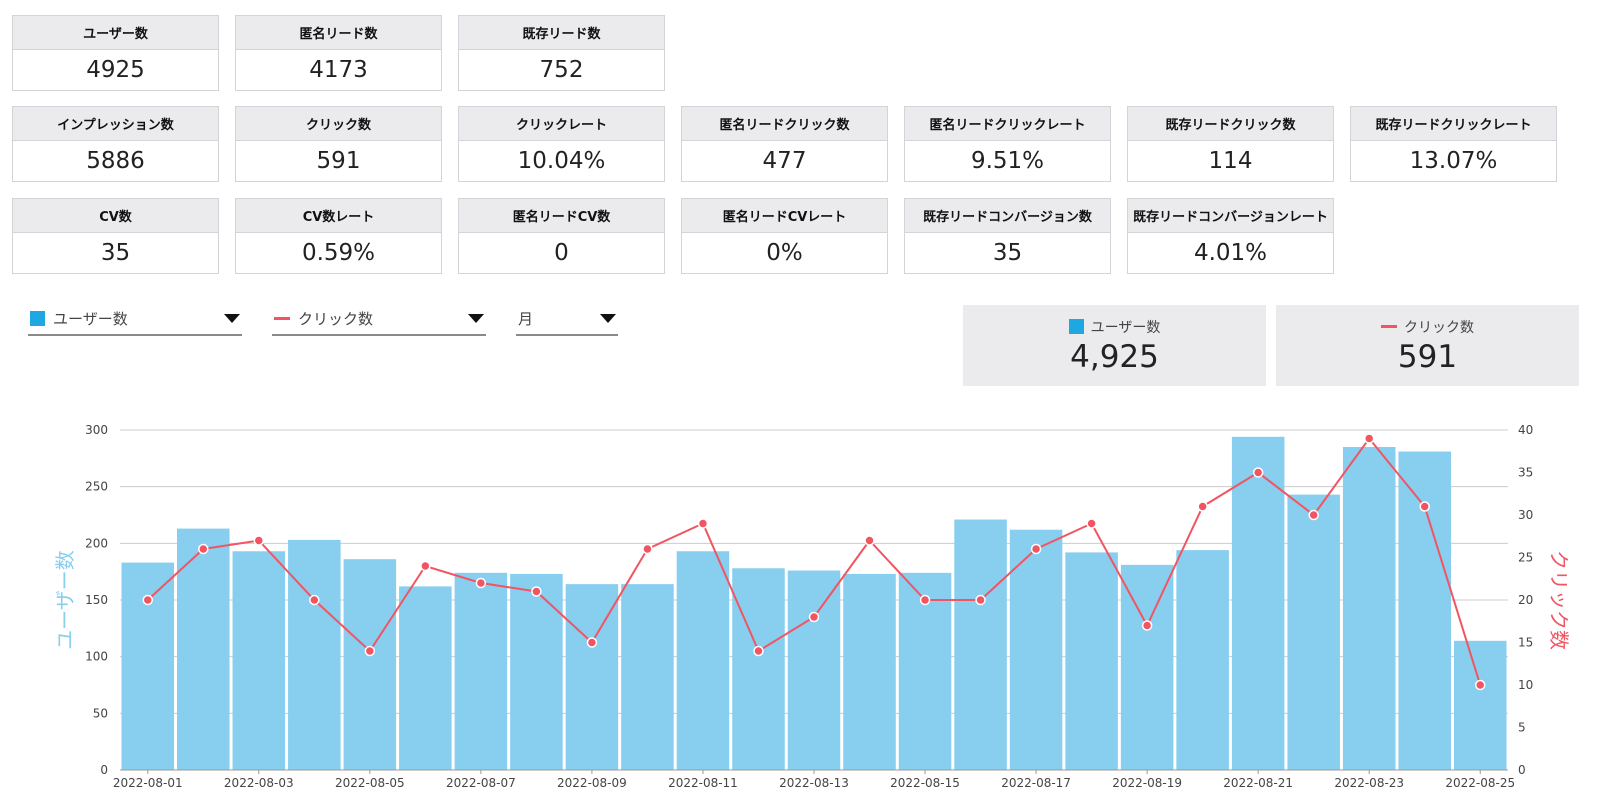 The height and width of the screenshot is (800, 1600). Describe the element at coordinates (115, 161) in the screenshot. I see `metric-value: 5886` at that location.